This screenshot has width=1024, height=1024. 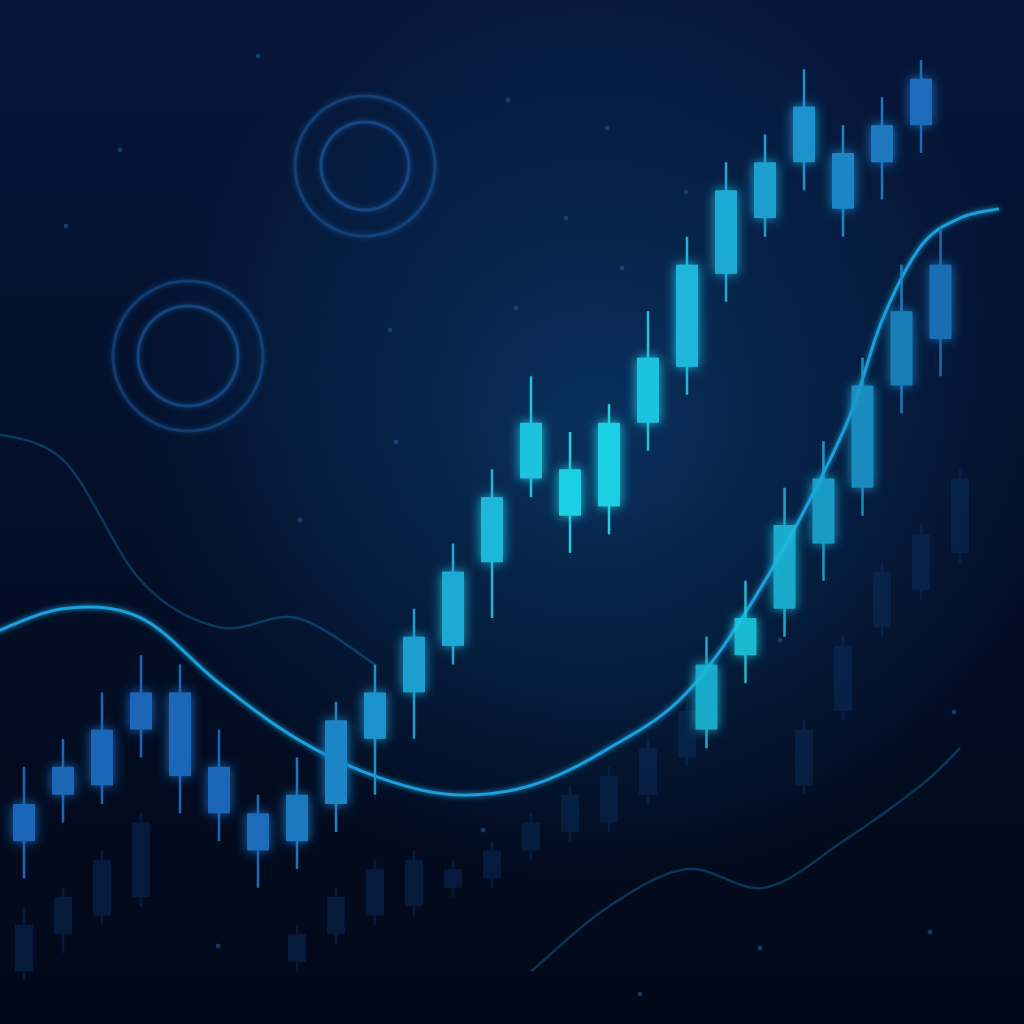 I want to click on ring-decorations, so click(x=274, y=263).